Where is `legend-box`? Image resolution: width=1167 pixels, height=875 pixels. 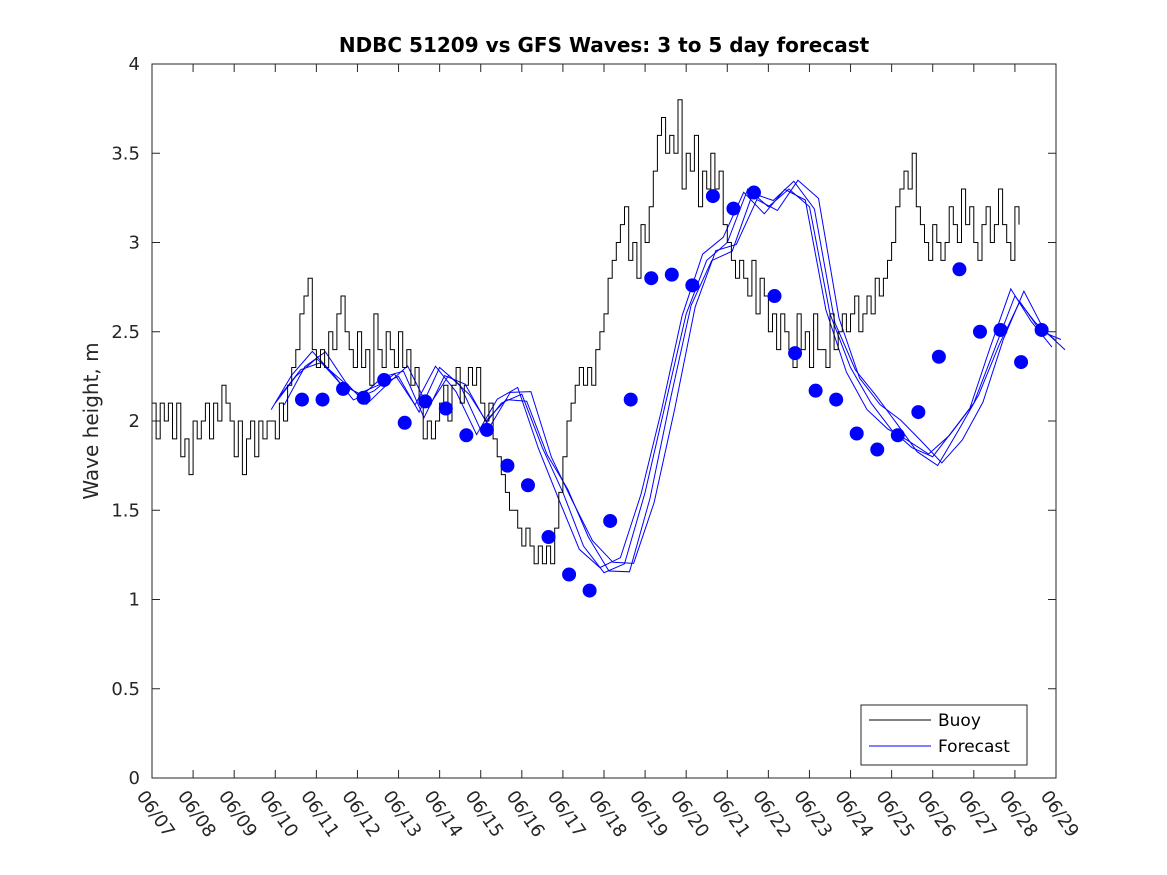 legend-box is located at coordinates (944, 735).